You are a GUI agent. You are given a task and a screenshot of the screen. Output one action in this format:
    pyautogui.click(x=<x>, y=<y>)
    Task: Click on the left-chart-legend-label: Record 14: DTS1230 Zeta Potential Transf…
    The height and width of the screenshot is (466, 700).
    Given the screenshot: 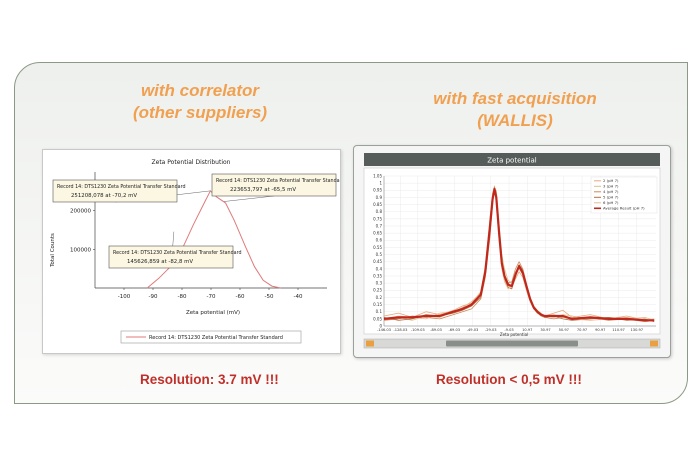 What is the action you would take?
    pyautogui.click(x=216, y=338)
    